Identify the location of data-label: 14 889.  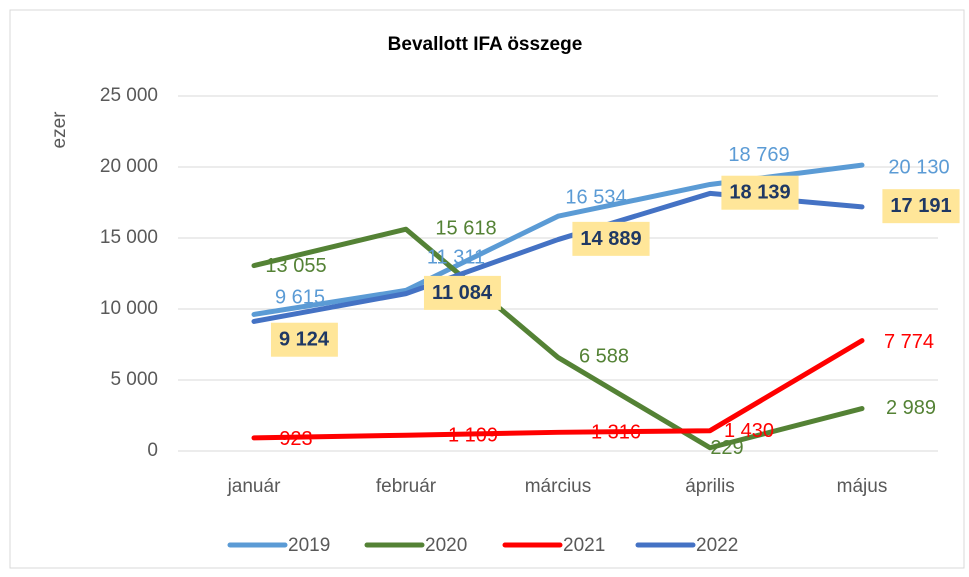
(610, 239).